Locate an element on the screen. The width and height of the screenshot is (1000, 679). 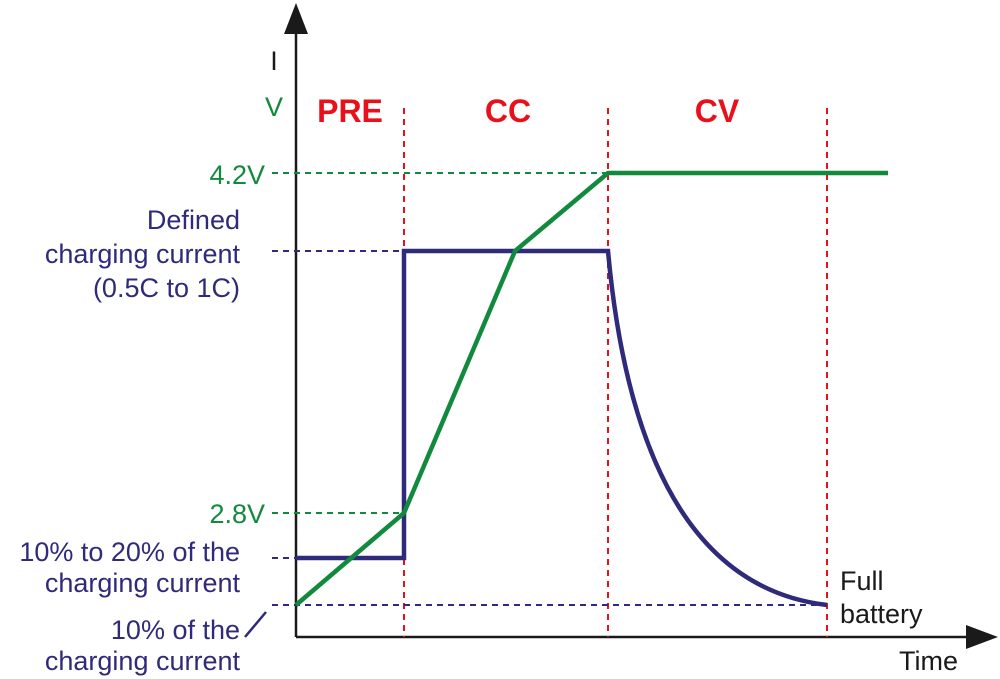
termination-current-label-line1: 10% of the is located at coordinates (175, 630).